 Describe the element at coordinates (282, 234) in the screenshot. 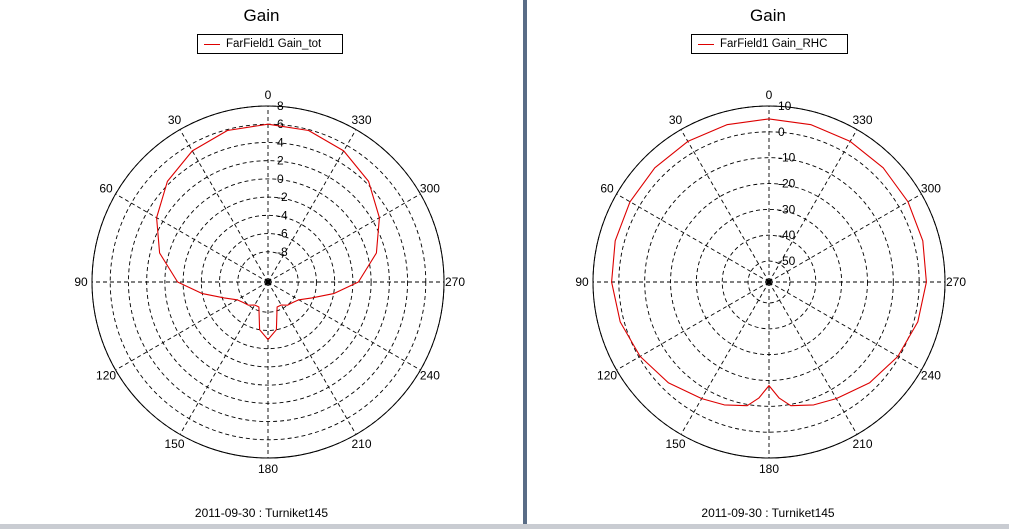

I see `radial-tick-label: -6` at that location.